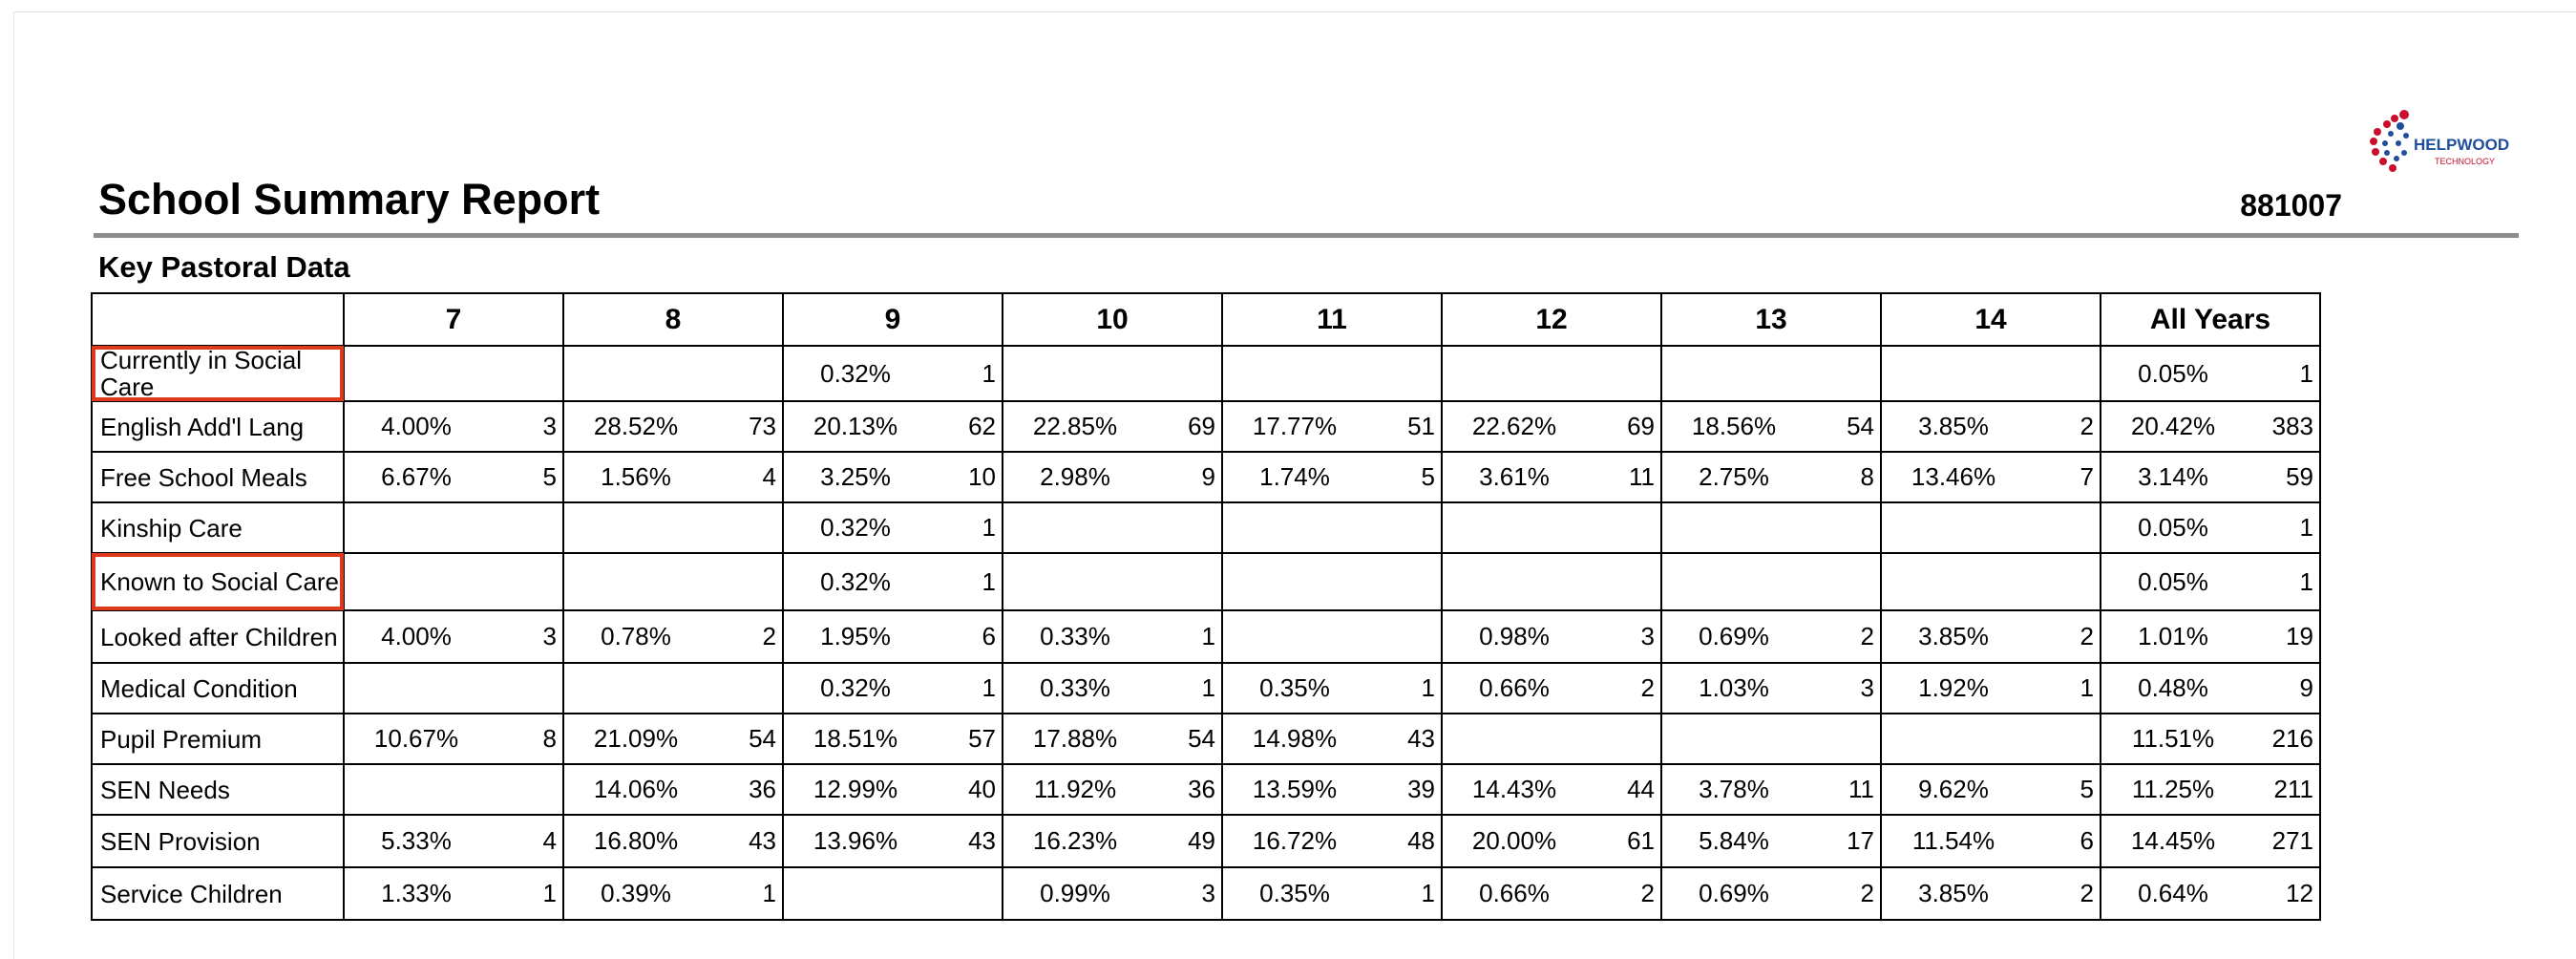  I want to click on report-title: School Summary Report, so click(349, 199).